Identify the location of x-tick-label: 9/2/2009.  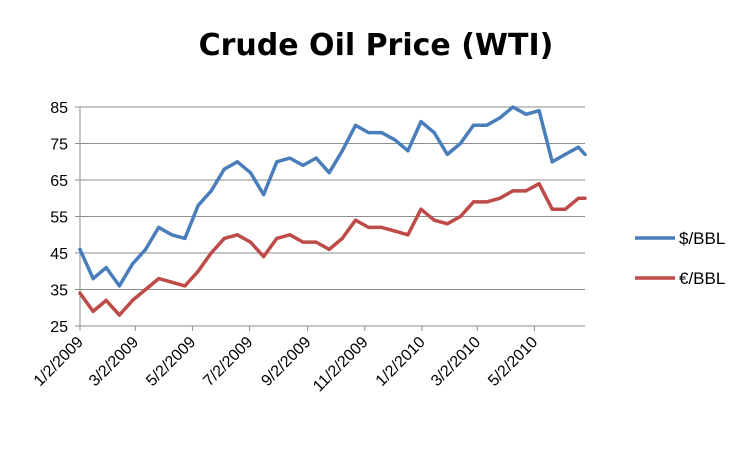
(286, 362).